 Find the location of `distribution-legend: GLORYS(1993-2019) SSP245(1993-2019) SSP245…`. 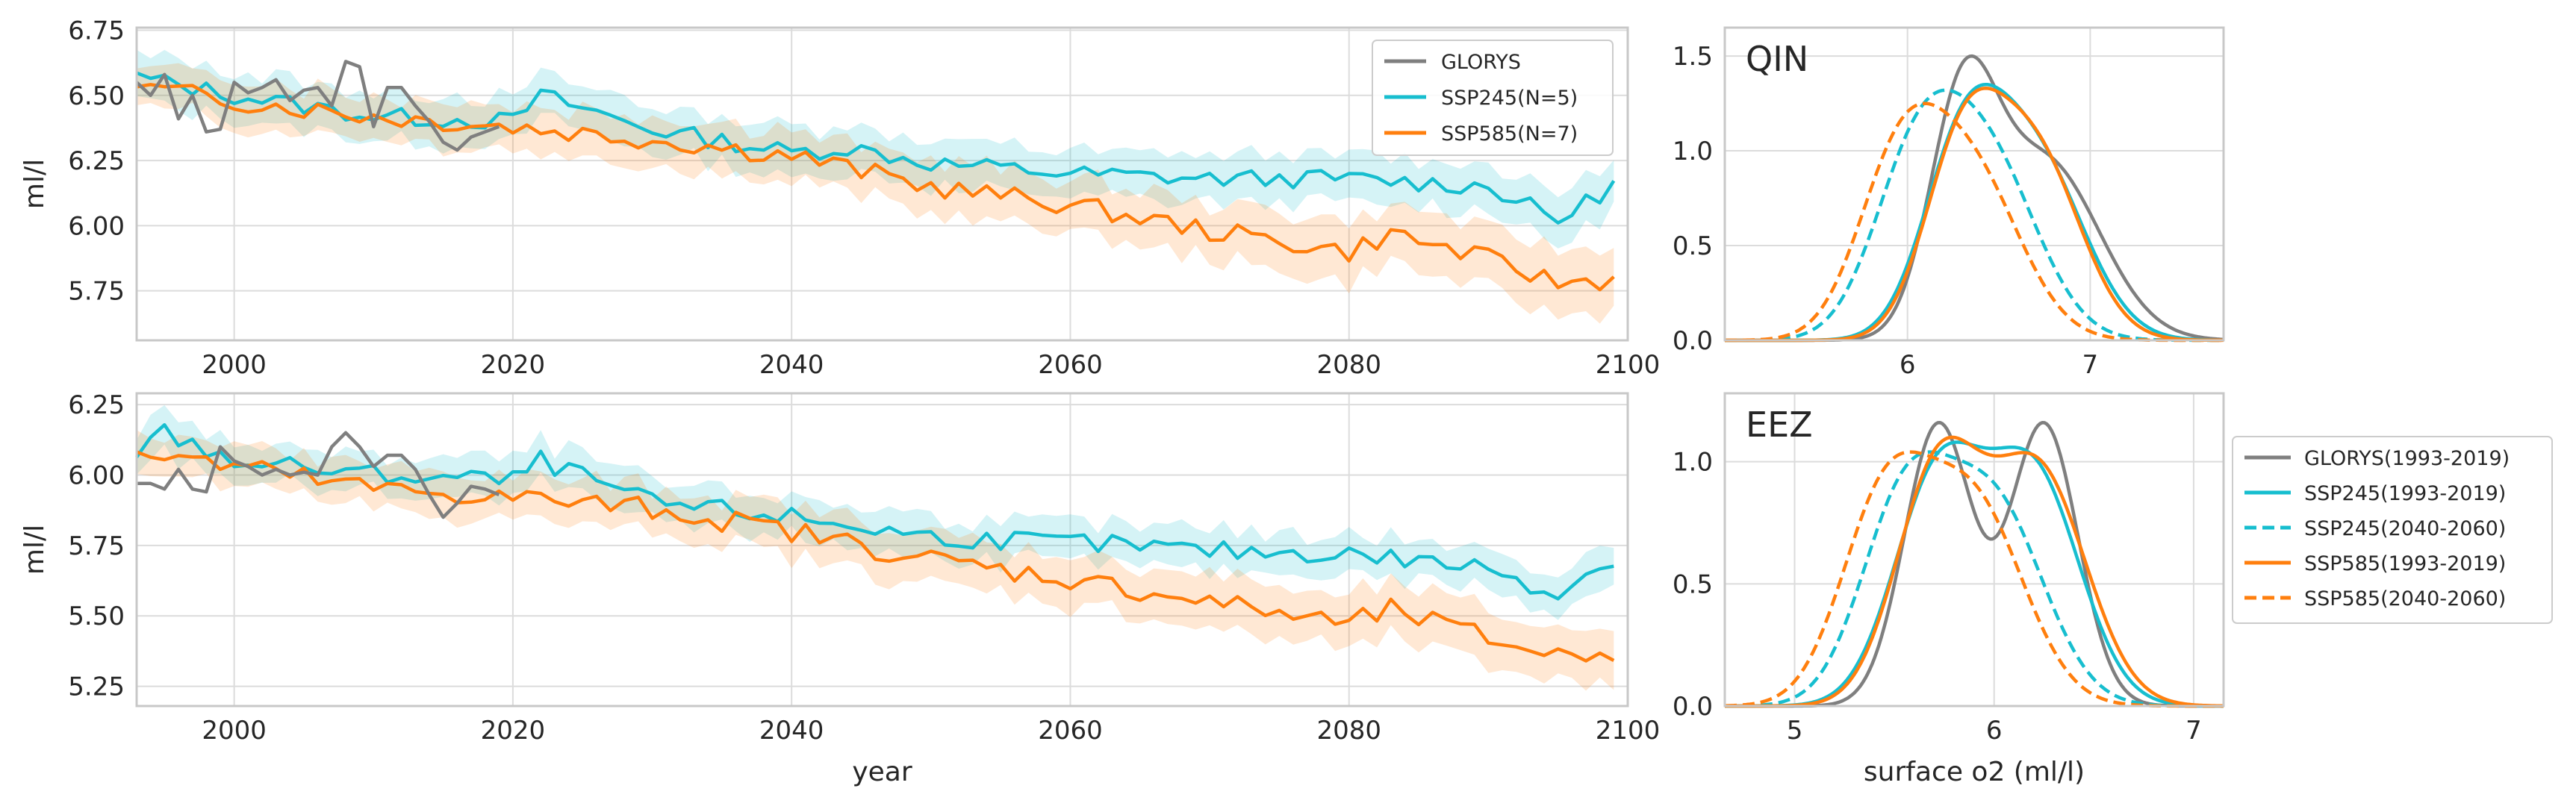

distribution-legend: GLORYS(1993-2019) SSP245(1993-2019) SSP245… is located at coordinates (2392, 530).